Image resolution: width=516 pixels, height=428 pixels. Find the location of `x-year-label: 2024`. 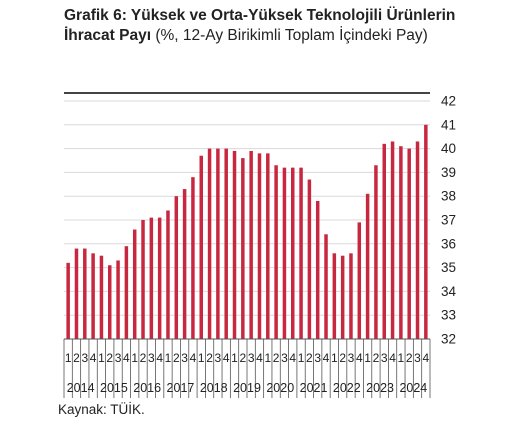

x-year-label: 2024 is located at coordinates (413, 388).